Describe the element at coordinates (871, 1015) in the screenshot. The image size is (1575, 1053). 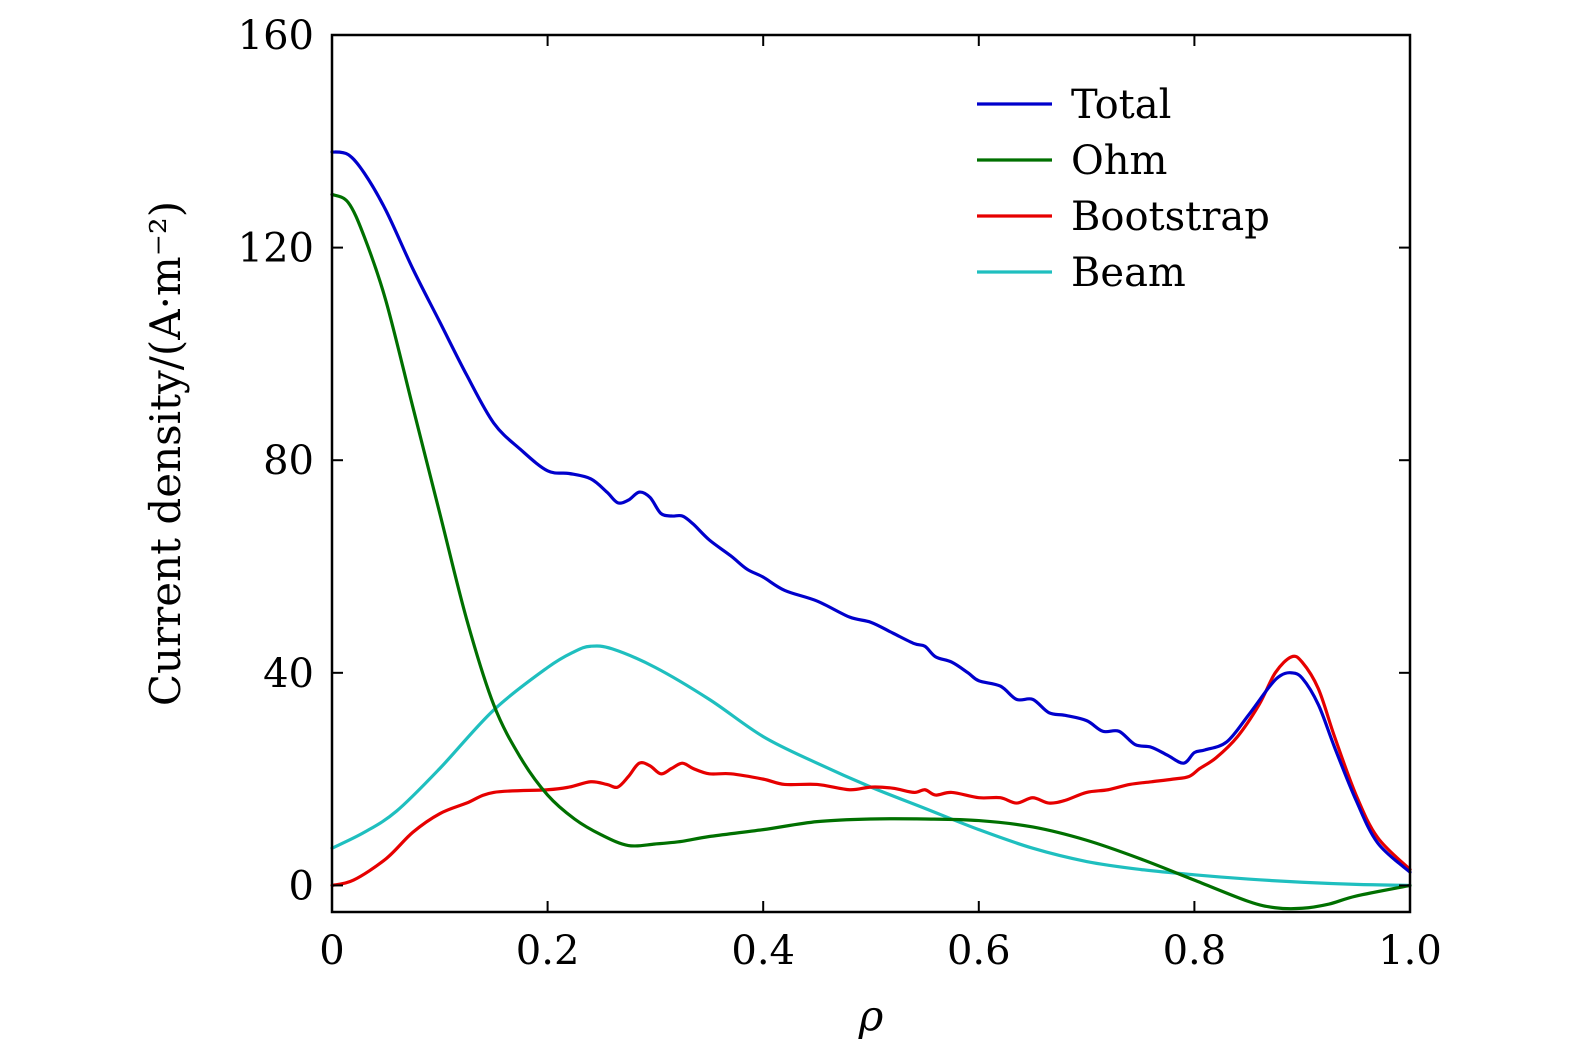
I see `x-axis-label: ρ` at that location.